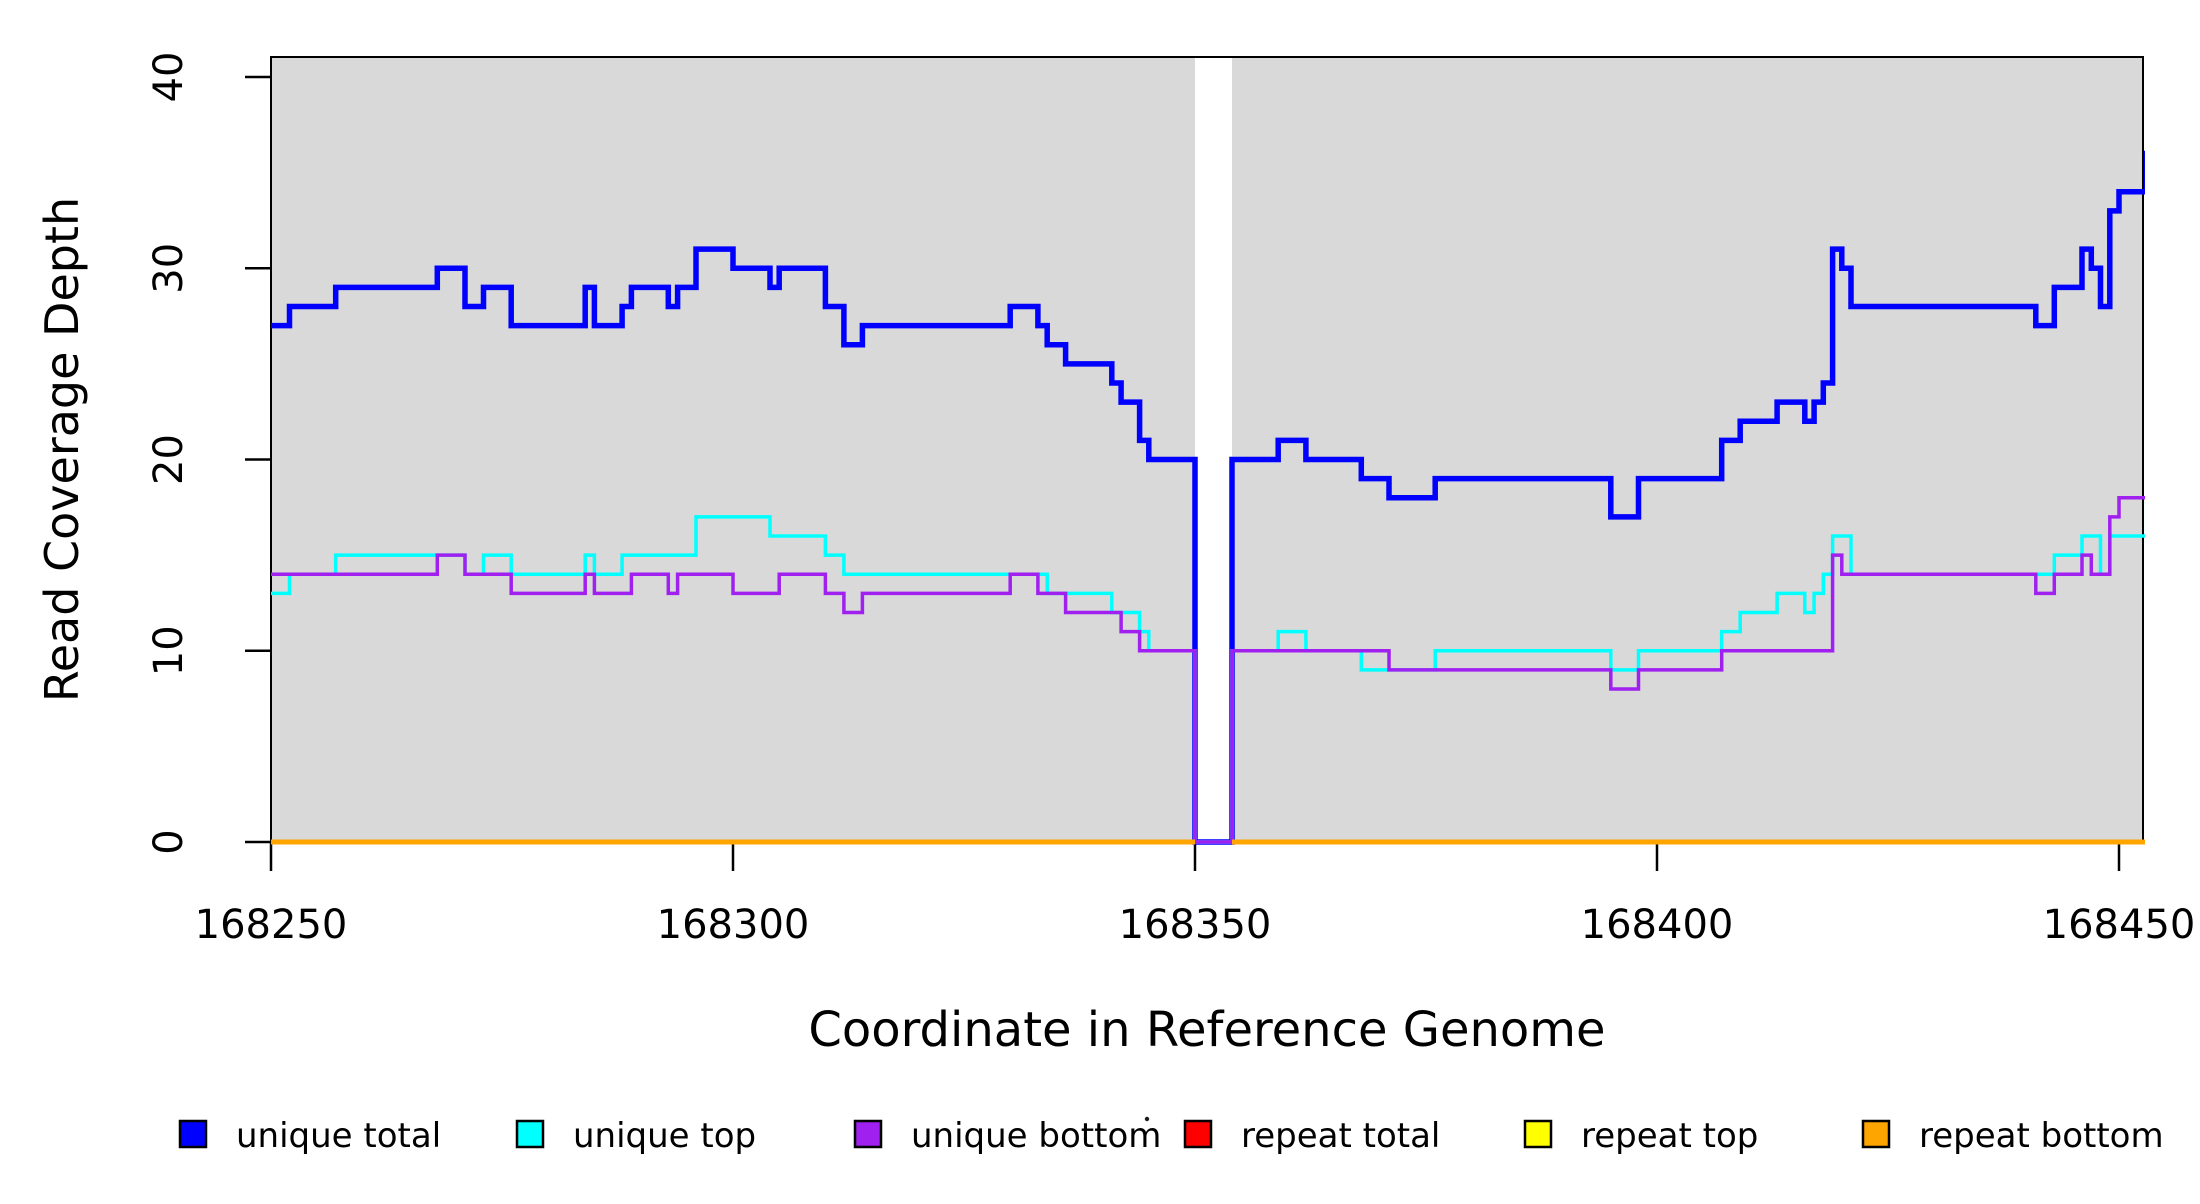 The width and height of the screenshot is (2200, 1204). I want to click on x-axis-title: Coordinate in Reference Genome, so click(1206, 1030).